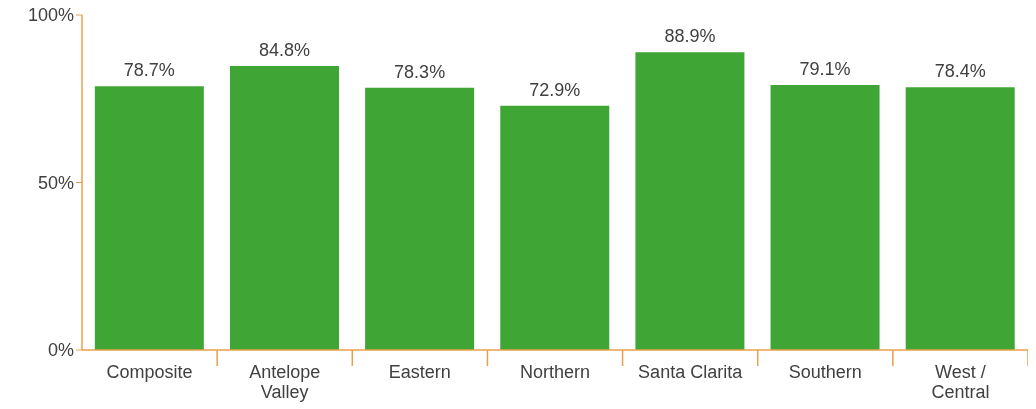 The image size is (1036, 409). I want to click on x-tick-label: Composite, so click(149, 372).